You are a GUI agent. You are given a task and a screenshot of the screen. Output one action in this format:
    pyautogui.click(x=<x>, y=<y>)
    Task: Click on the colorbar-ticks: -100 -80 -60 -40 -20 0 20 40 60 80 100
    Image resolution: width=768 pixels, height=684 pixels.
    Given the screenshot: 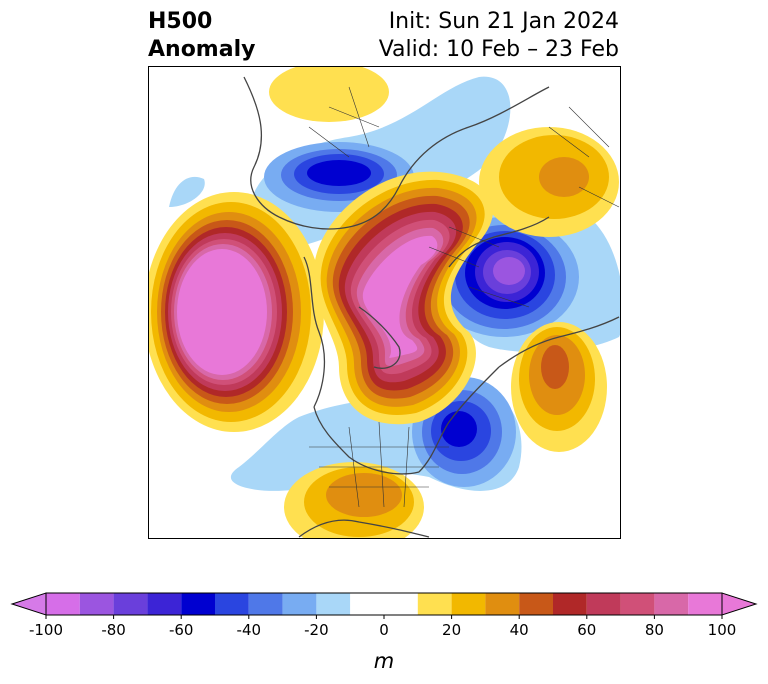 What is the action you would take?
    pyautogui.click(x=382, y=627)
    